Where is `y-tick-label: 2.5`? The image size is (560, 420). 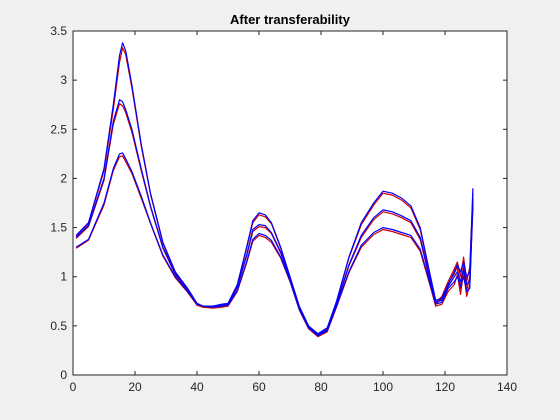
y-tick-label: 2.5 is located at coordinates (58, 129).